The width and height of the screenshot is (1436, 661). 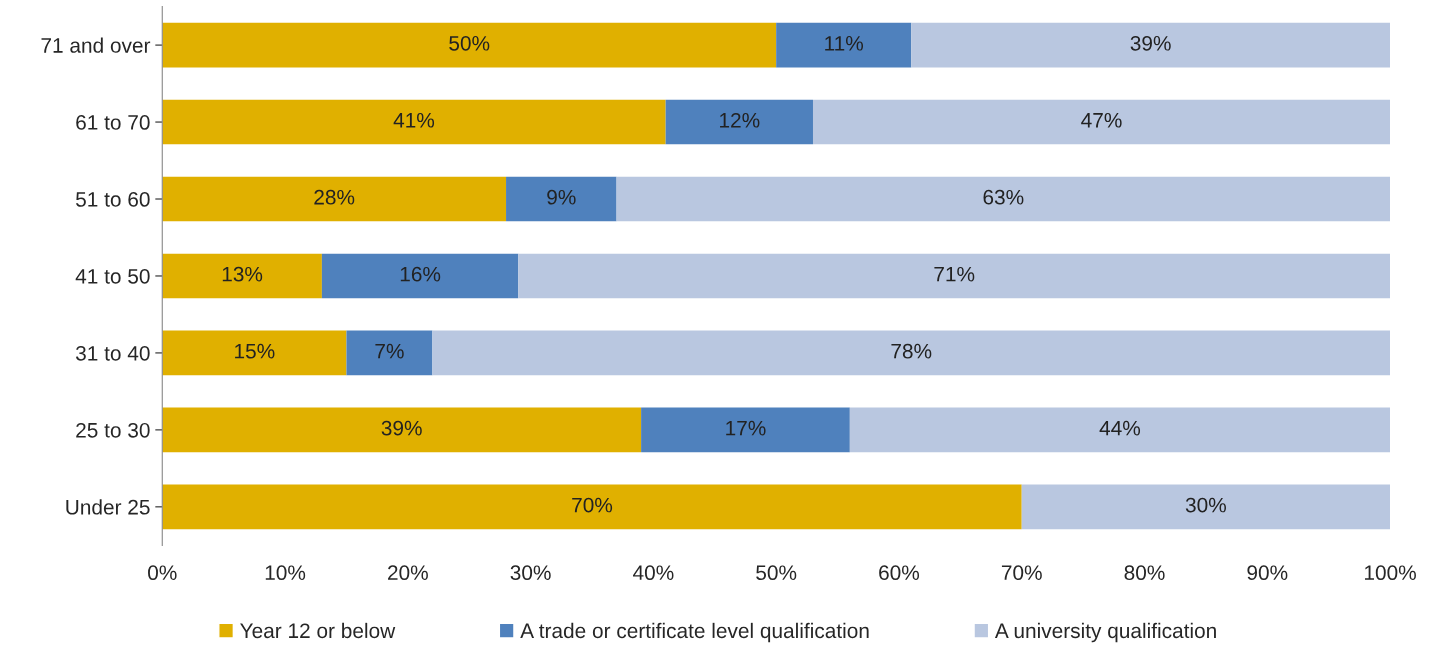 I want to click on data-label: 13%, so click(x=242, y=274).